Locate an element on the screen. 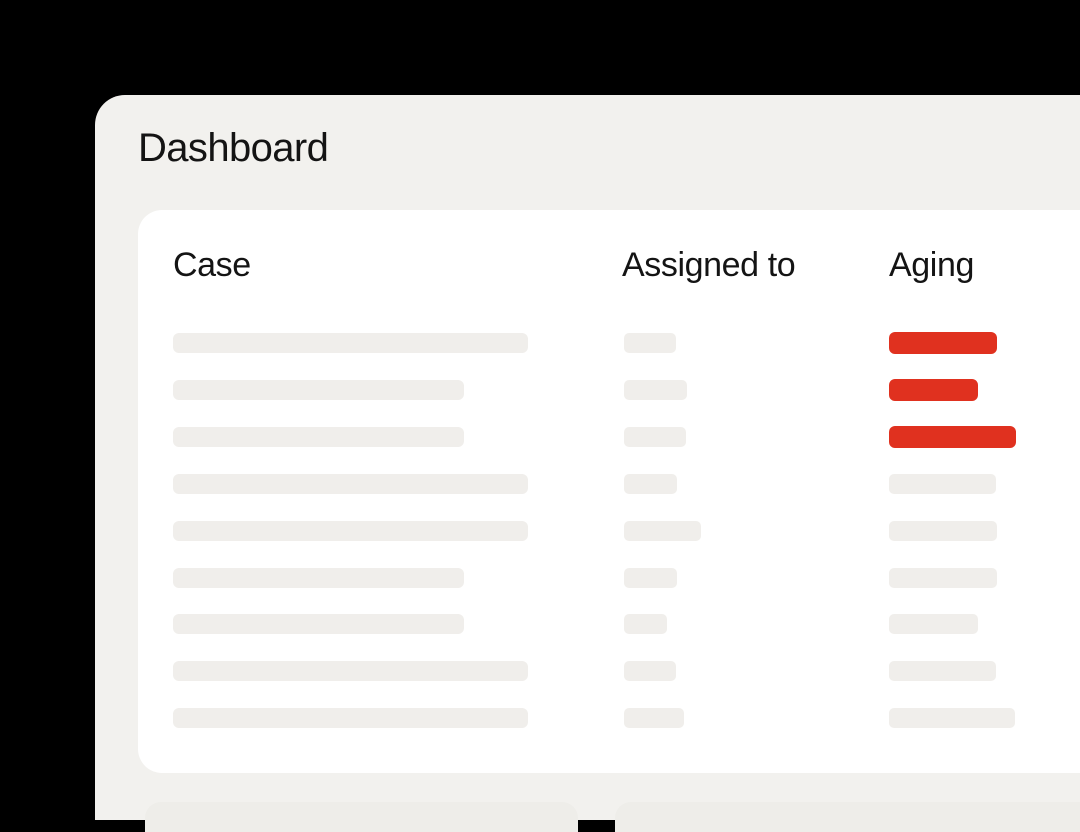 This screenshot has height=832, width=1080. bottom-card-right is located at coordinates (847, 817).